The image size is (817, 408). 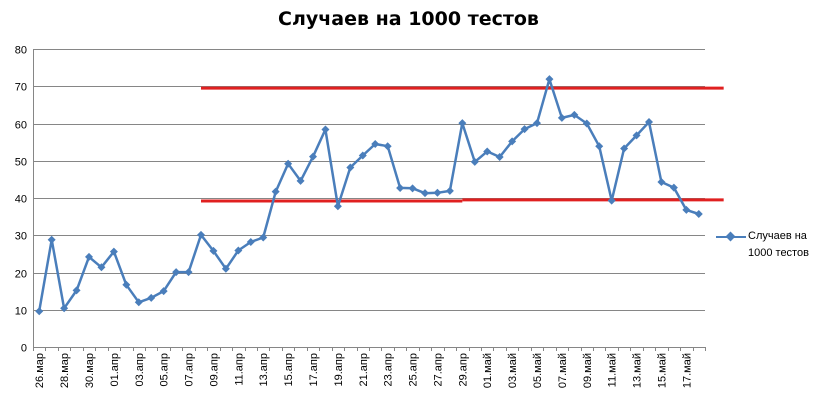 What do you see at coordinates (190, 369) in the screenshot?
I see `x-tick-label: 07.апр` at bounding box center [190, 369].